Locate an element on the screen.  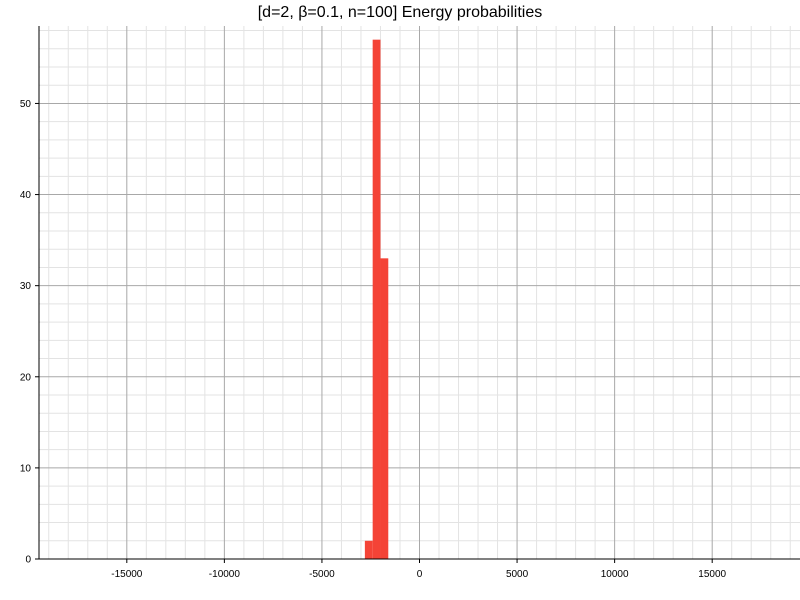
x-tick-label: 10000 is located at coordinates (615, 574).